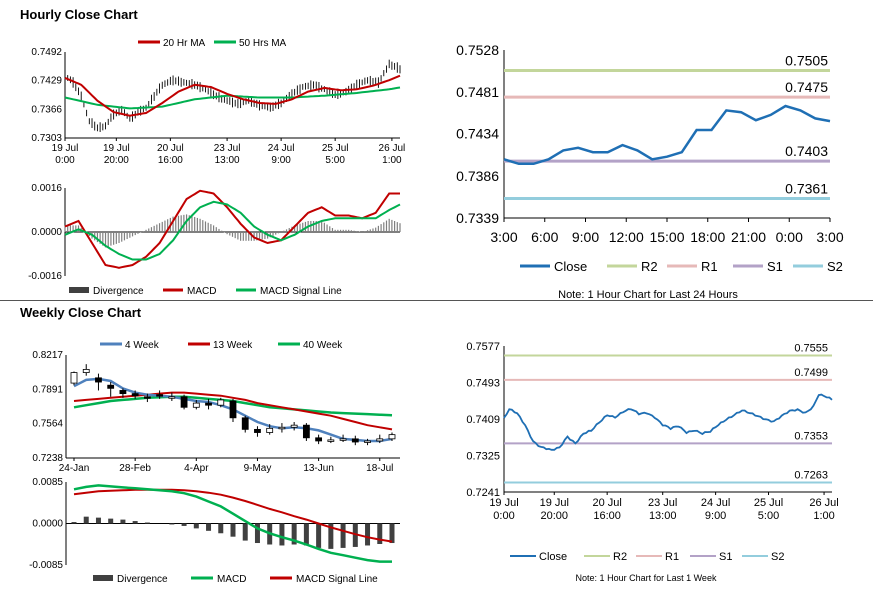 This screenshot has width=873, height=601. Describe the element at coordinates (201, 291) in the screenshot. I see `hourly-macd-legend-1: MACD` at that location.